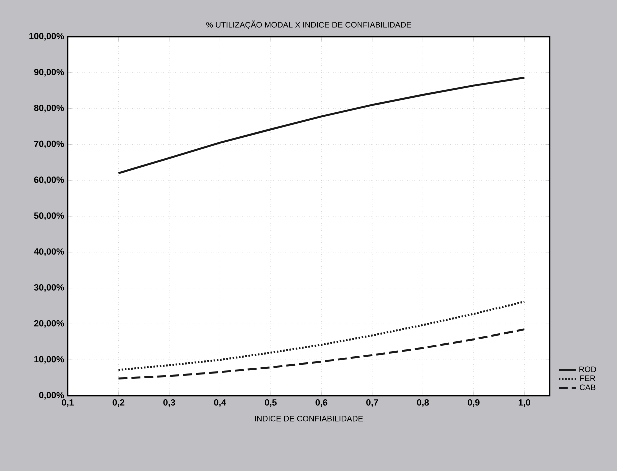  What do you see at coordinates (49, 324) in the screenshot?
I see `y-tick-label: 20,00%` at bounding box center [49, 324].